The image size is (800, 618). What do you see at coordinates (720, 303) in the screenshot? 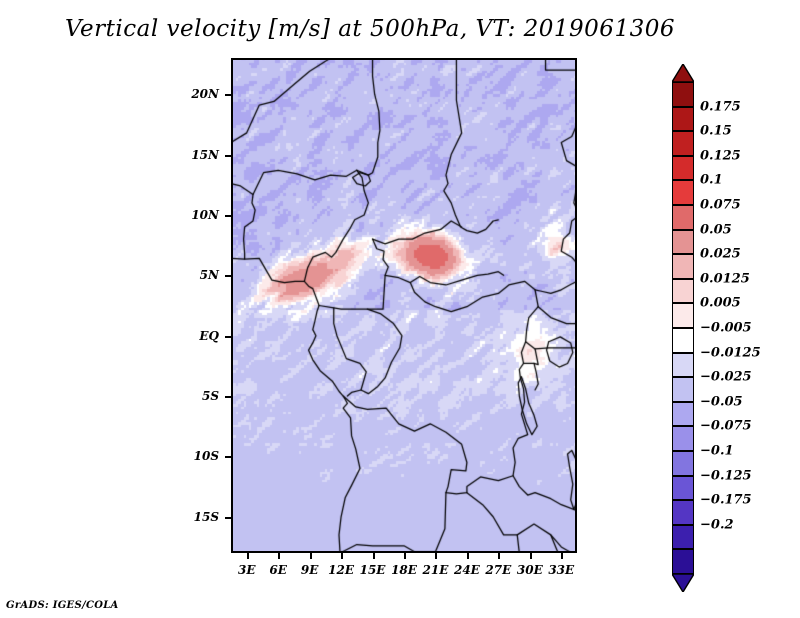
I see `colorbar-tick-label: 0.005` at bounding box center [720, 303].